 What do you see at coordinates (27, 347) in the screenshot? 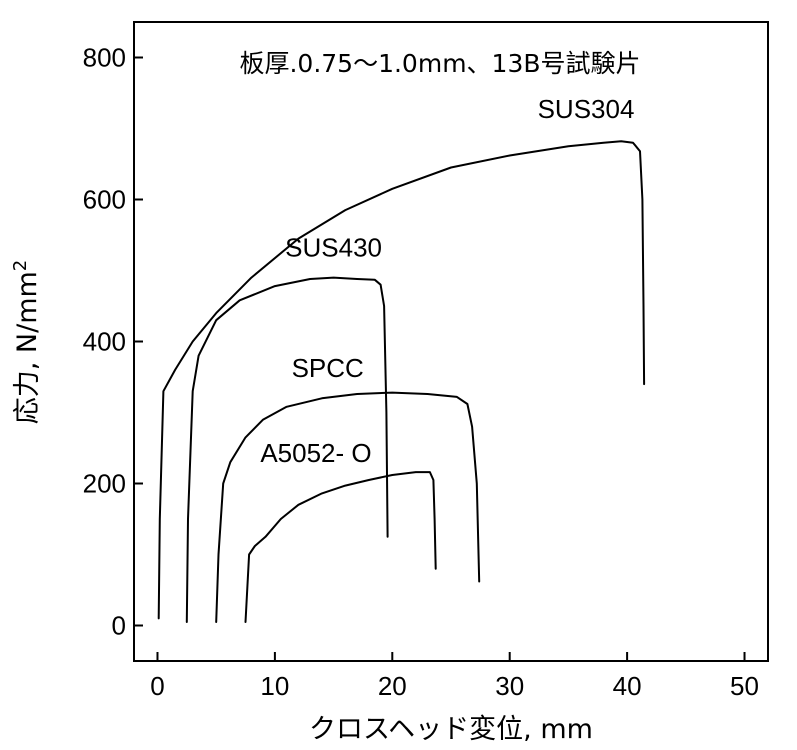
I see `y-axis-title-main: 応力, N/mm` at bounding box center [27, 347].